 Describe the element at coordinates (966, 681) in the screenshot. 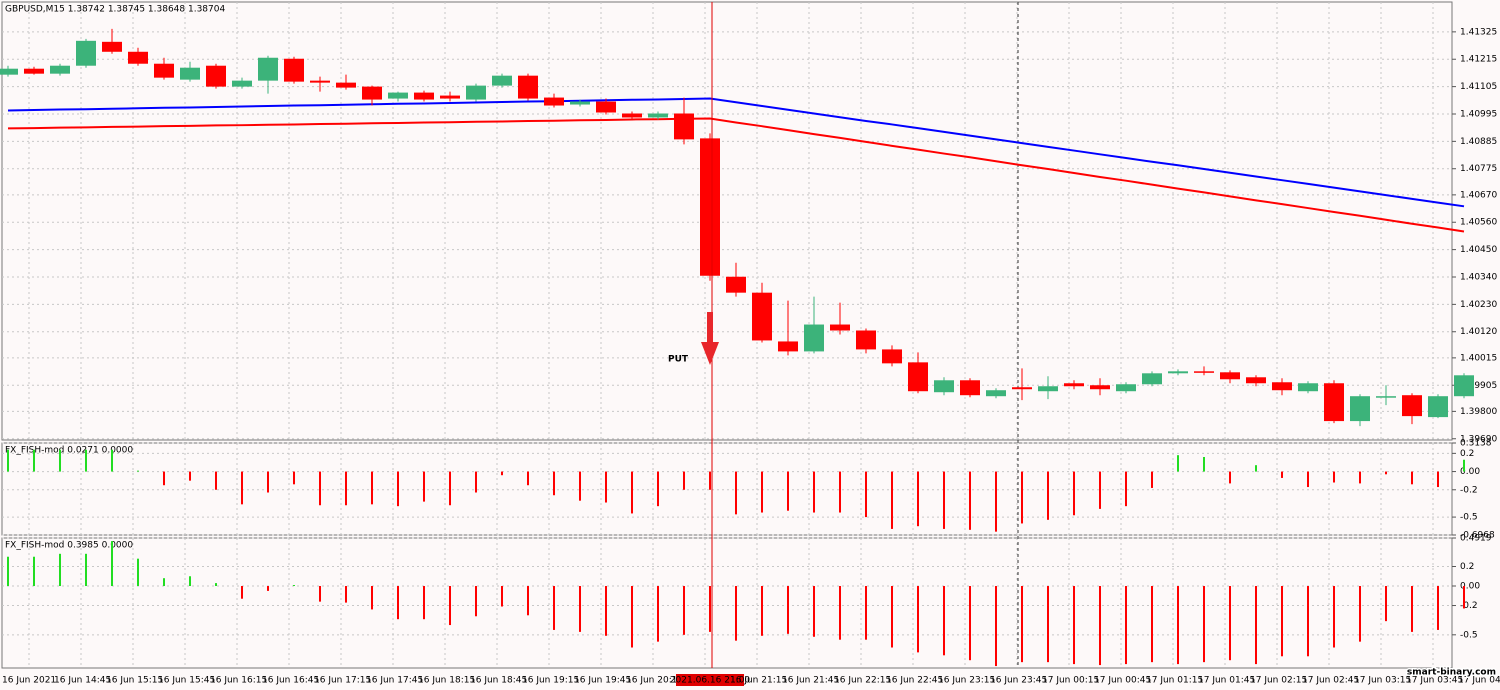

I see `x-tick-label: 16 Jun 23:15` at that location.